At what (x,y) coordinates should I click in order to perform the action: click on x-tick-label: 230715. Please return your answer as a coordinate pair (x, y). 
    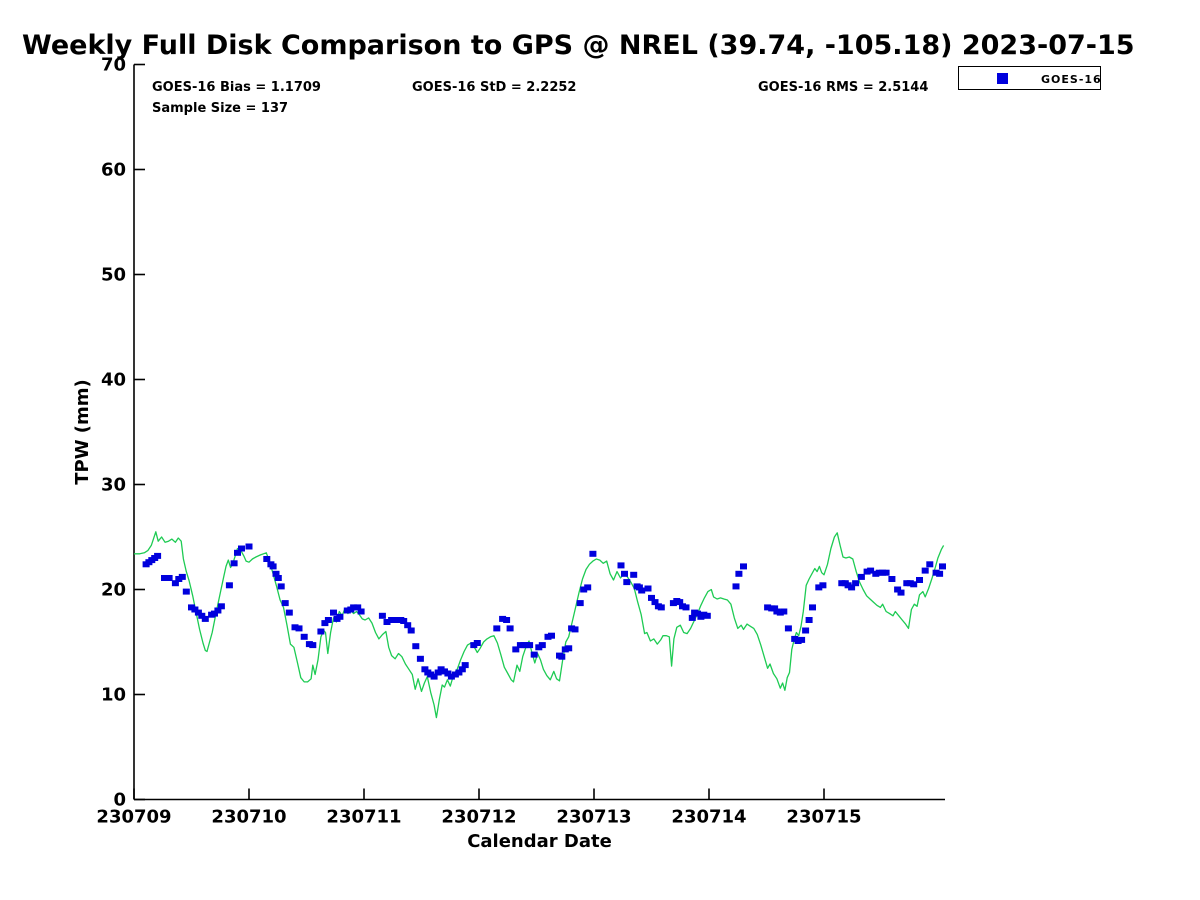
    Looking at the image, I should click on (823, 817).